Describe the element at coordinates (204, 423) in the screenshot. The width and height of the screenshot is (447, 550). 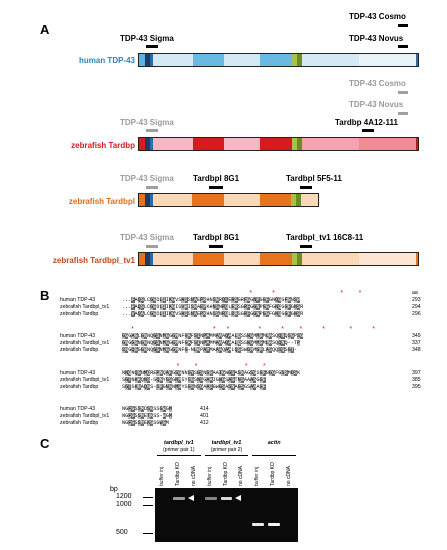
I see `residue-count: 412` at that location.